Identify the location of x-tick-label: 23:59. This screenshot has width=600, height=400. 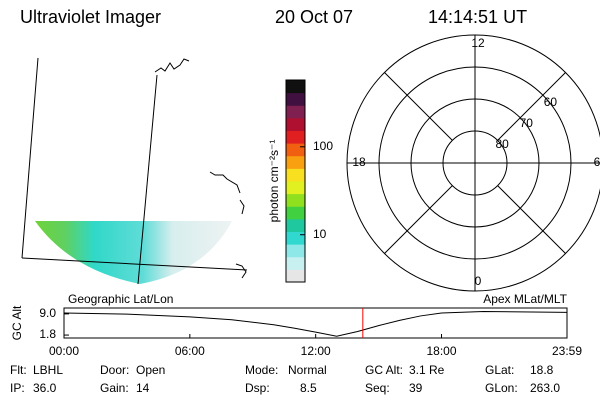
(567, 351).